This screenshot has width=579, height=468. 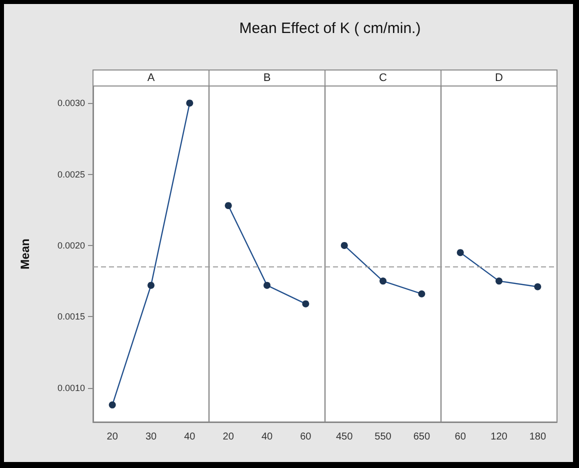 What do you see at coordinates (151, 78) in the screenshot?
I see `text: A` at bounding box center [151, 78].